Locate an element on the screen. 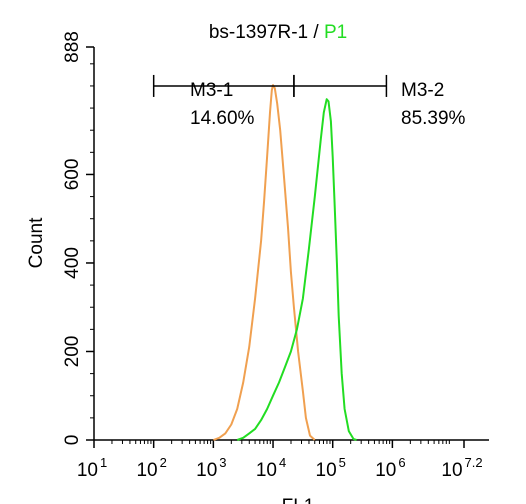 This screenshot has height=504, width=526. x-tick-label: 10 5 is located at coordinates (331, 468).